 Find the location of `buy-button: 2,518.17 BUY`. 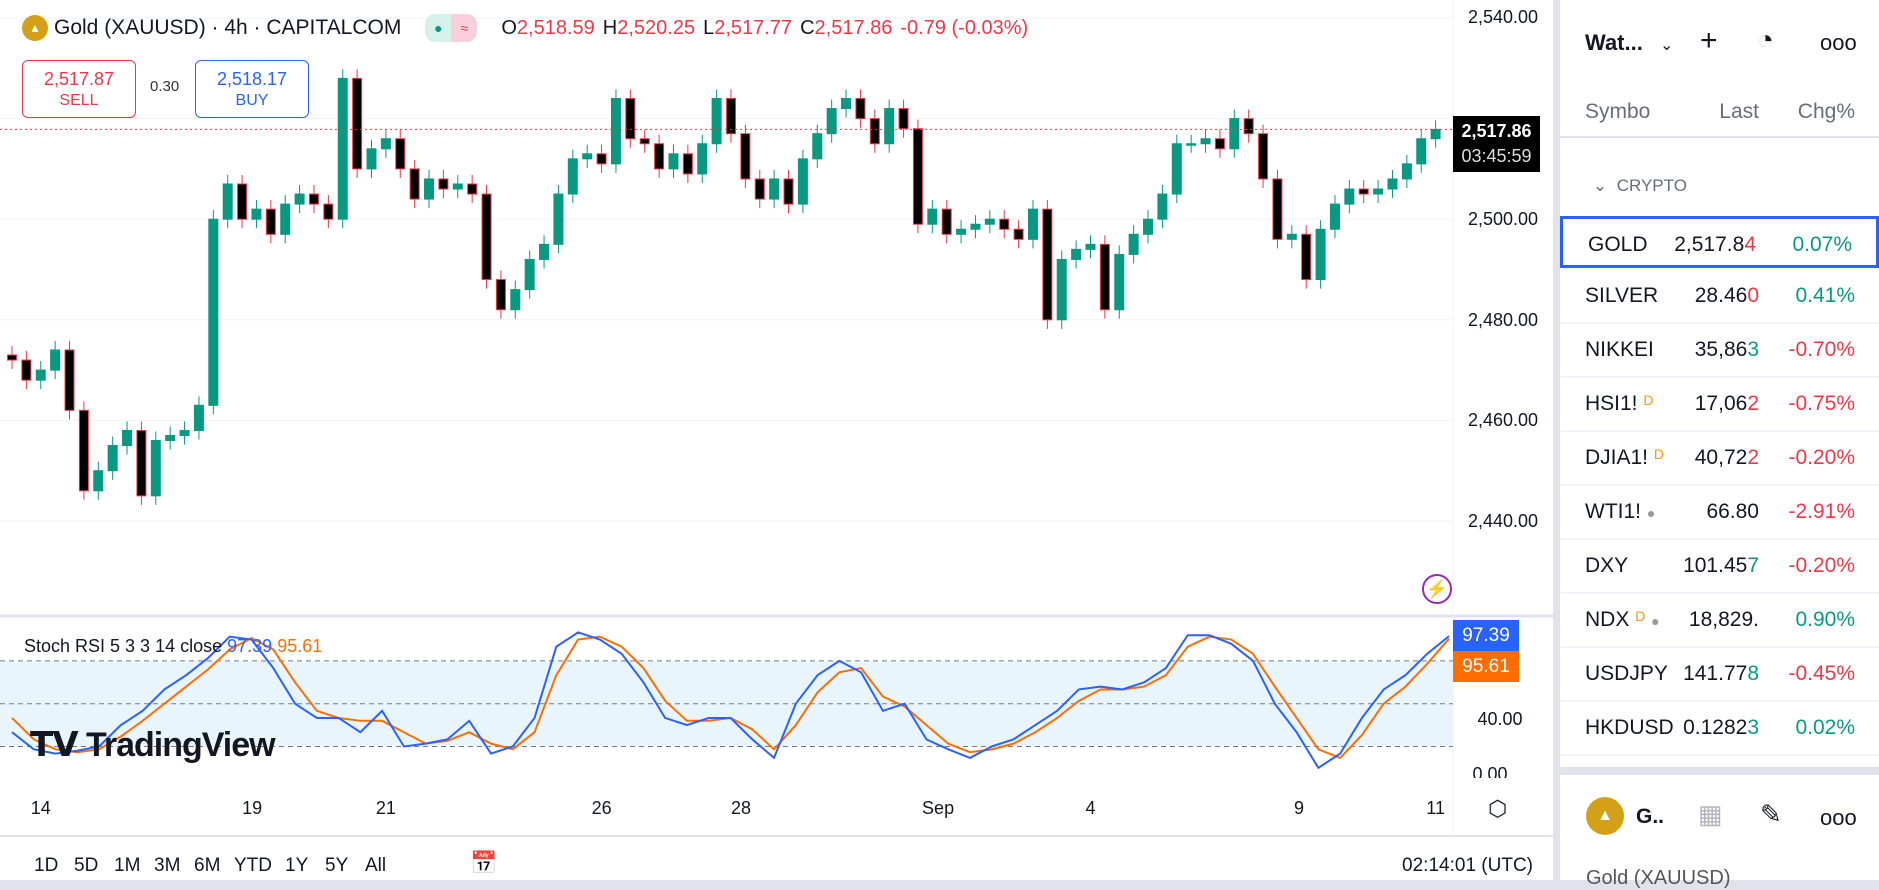

buy-button: 2,518.17 BUY is located at coordinates (252, 89).